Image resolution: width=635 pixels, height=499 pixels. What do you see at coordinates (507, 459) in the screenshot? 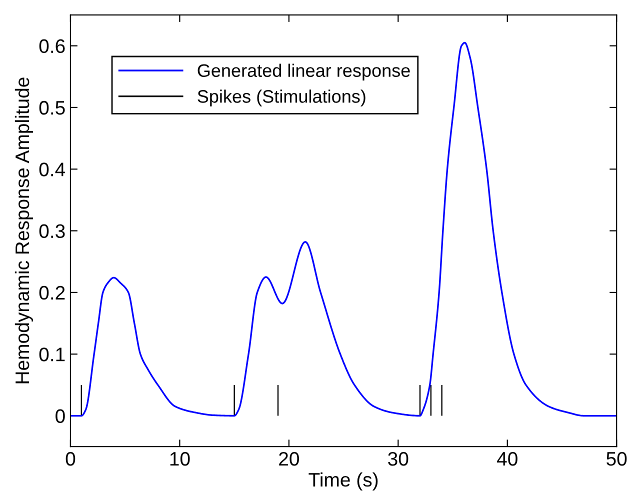
I see `x-tick-label: 40` at bounding box center [507, 459].